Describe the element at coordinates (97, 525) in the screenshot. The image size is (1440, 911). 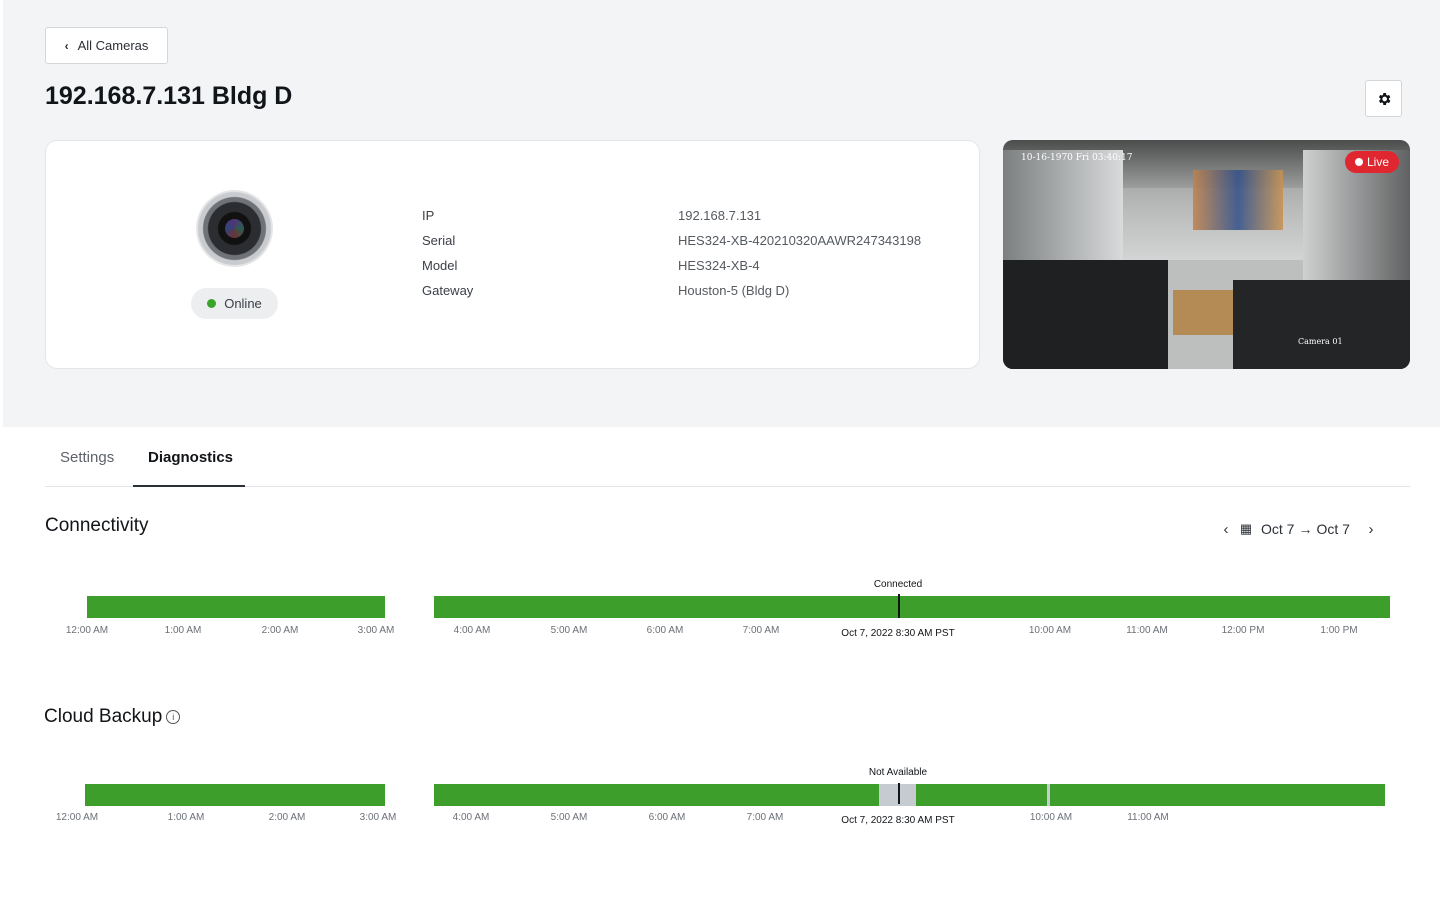
I see `connectivity-title: Connectivity` at that location.